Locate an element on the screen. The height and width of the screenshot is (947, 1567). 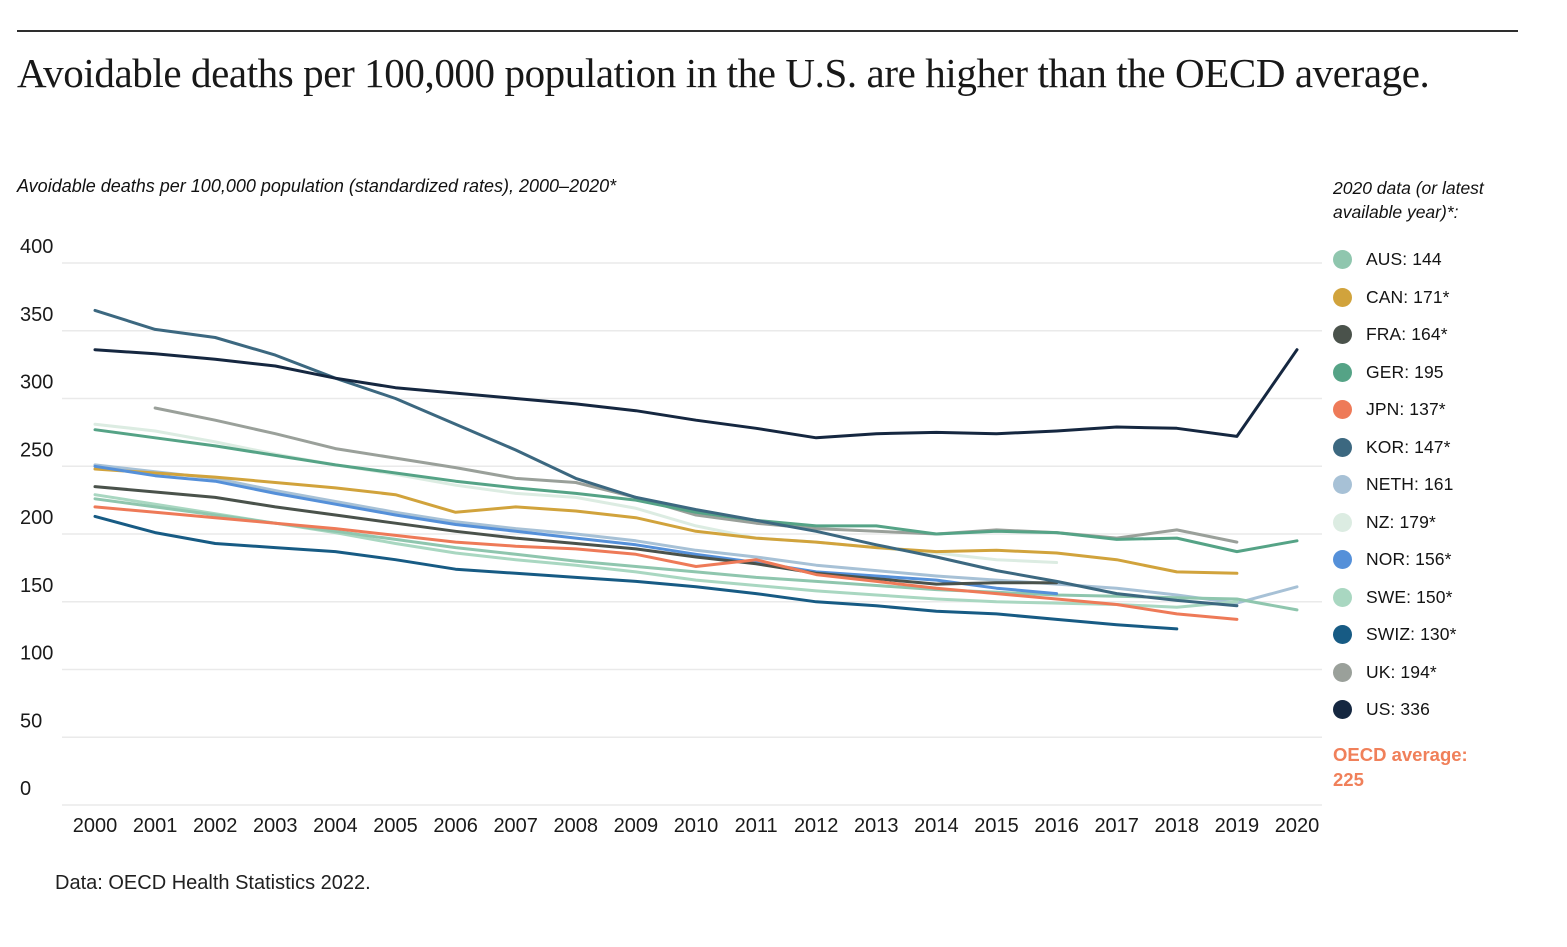
legend-item-nor: NOR: 156* is located at coordinates (1438, 559).